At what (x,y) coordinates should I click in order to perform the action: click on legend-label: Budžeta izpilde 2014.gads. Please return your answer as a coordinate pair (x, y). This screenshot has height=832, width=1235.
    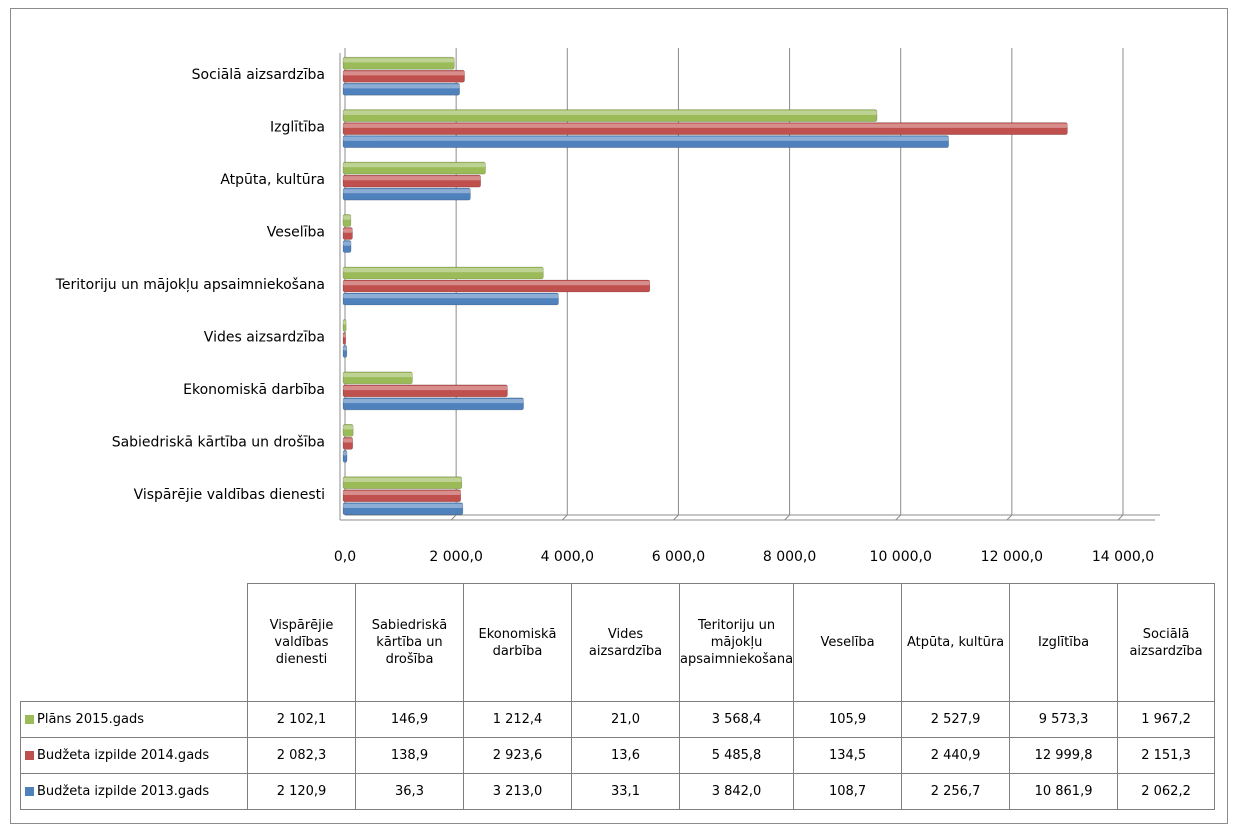
    Looking at the image, I should click on (123, 755).